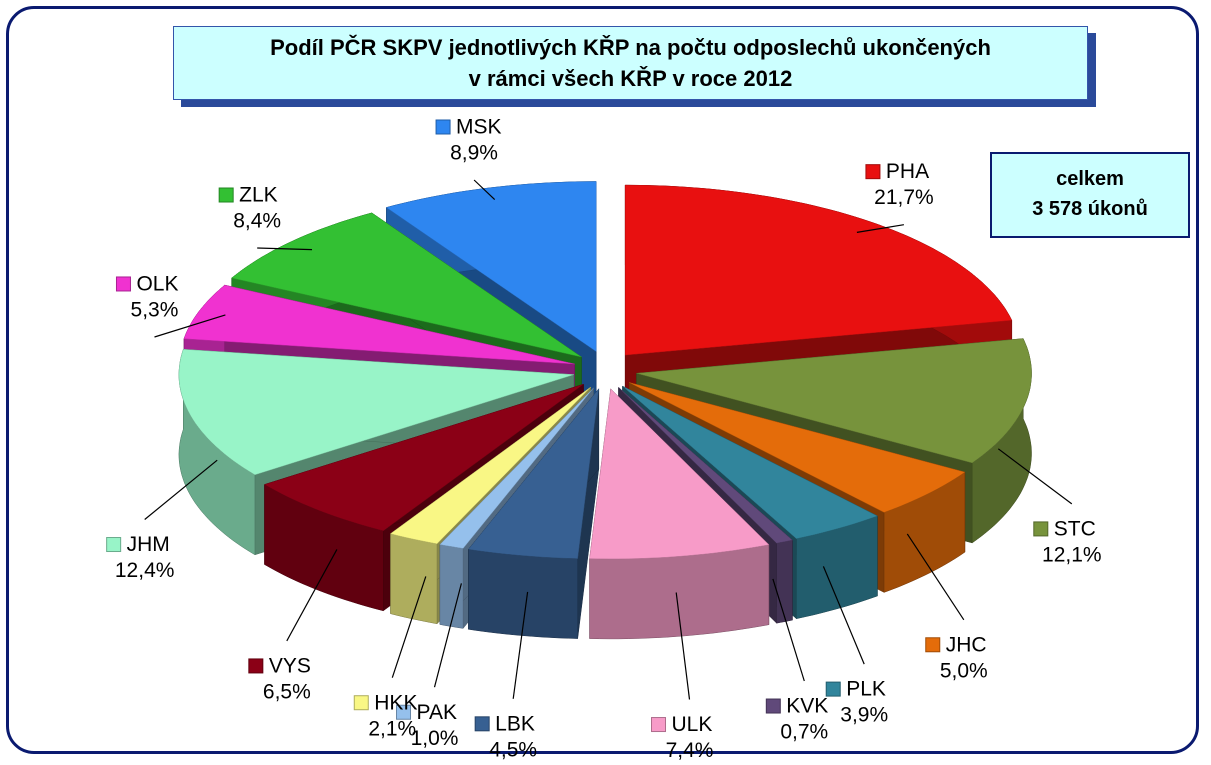 The image size is (1211, 765). I want to click on slice-label: OLK, so click(157, 284).